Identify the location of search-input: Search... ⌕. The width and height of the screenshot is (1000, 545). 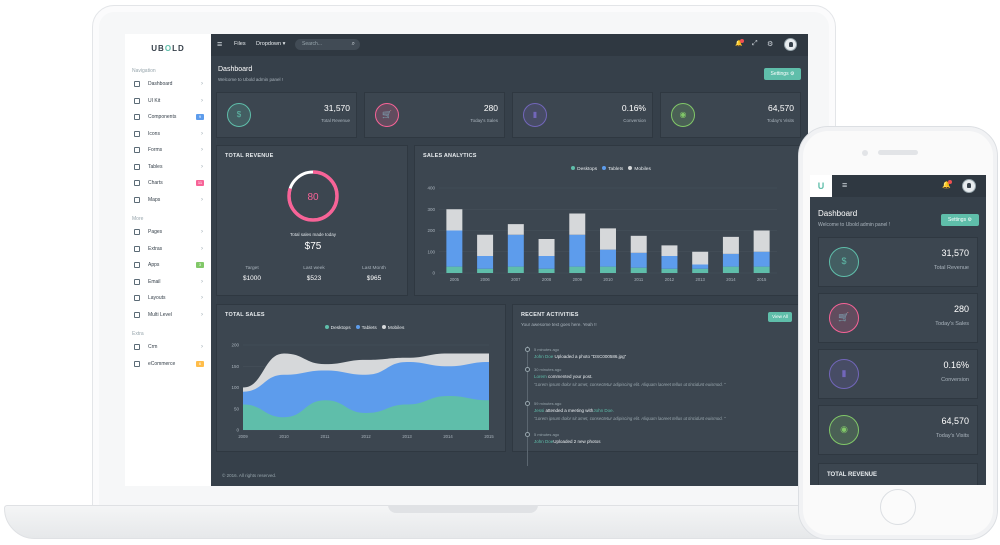
(327, 44).